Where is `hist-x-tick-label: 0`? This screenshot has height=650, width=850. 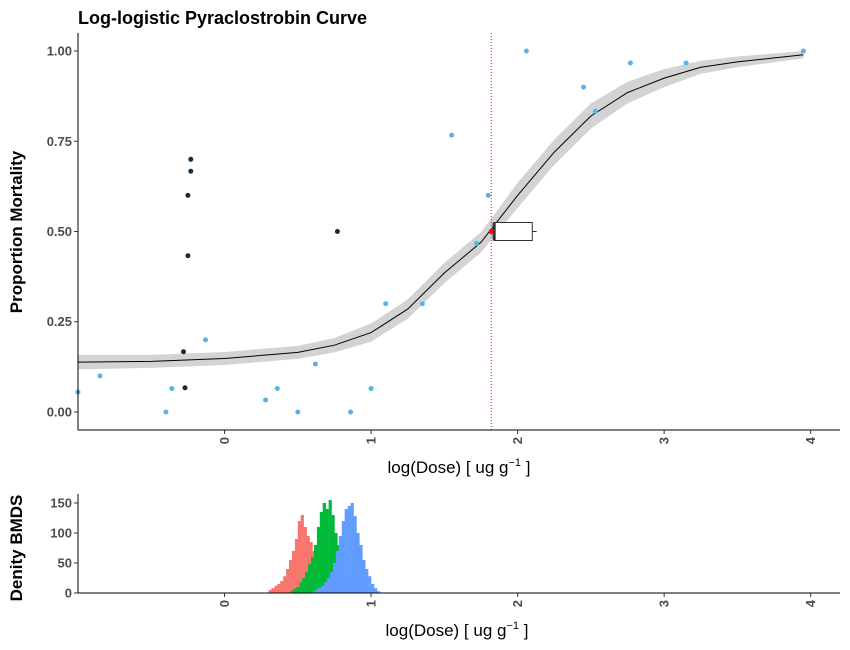 hist-x-tick-label: 0 is located at coordinates (224, 603).